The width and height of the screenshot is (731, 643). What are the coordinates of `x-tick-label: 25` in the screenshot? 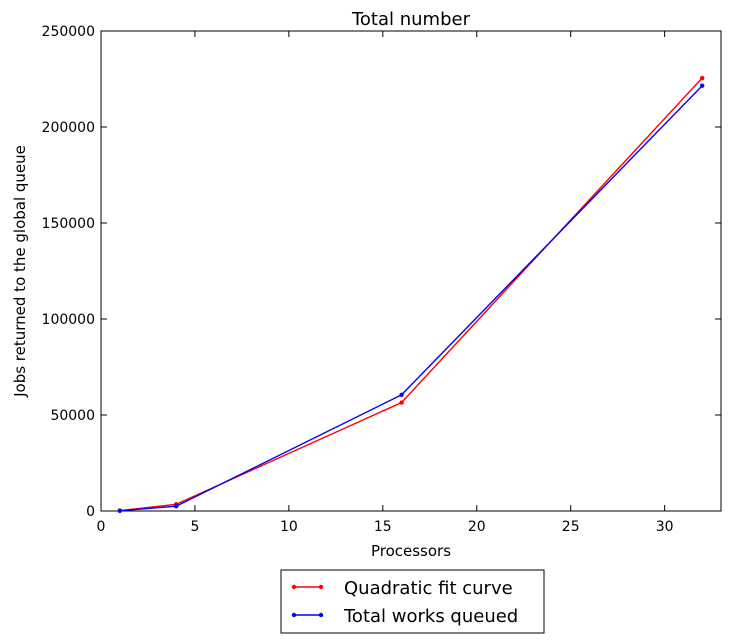 It's located at (571, 527).